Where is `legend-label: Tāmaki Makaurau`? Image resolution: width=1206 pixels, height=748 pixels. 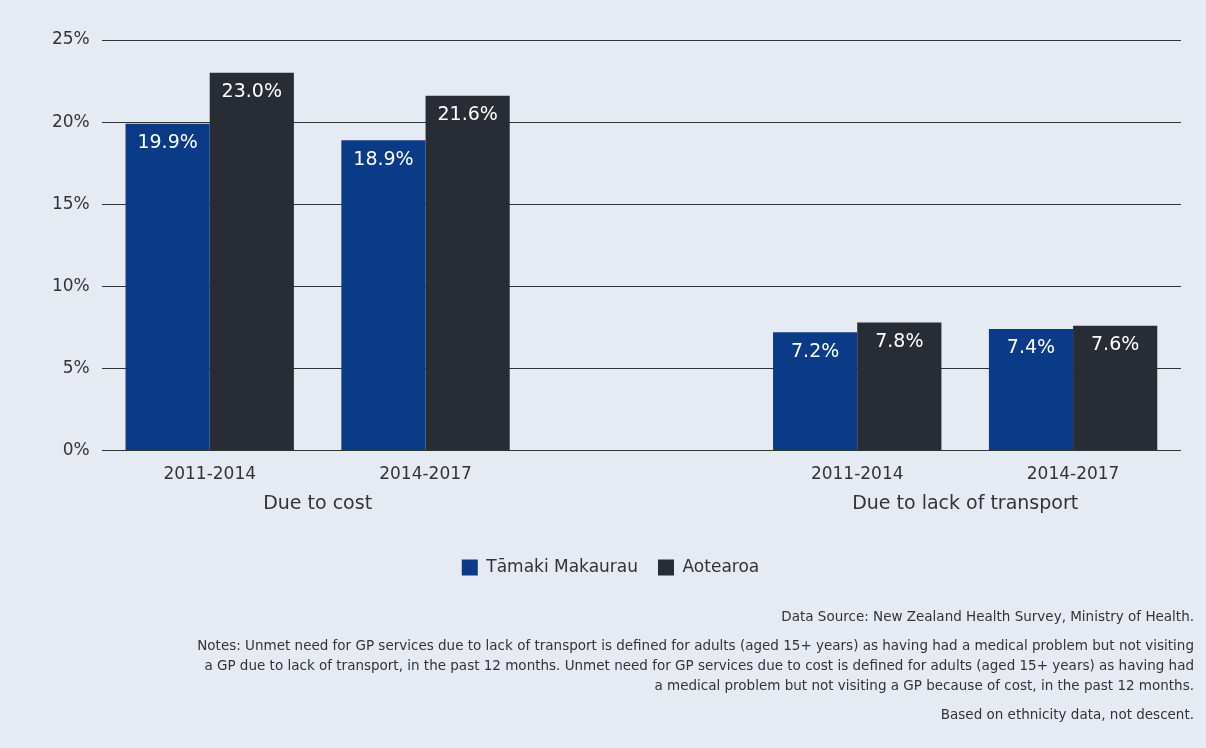 legend-label: Tāmaki Makaurau is located at coordinates (562, 565).